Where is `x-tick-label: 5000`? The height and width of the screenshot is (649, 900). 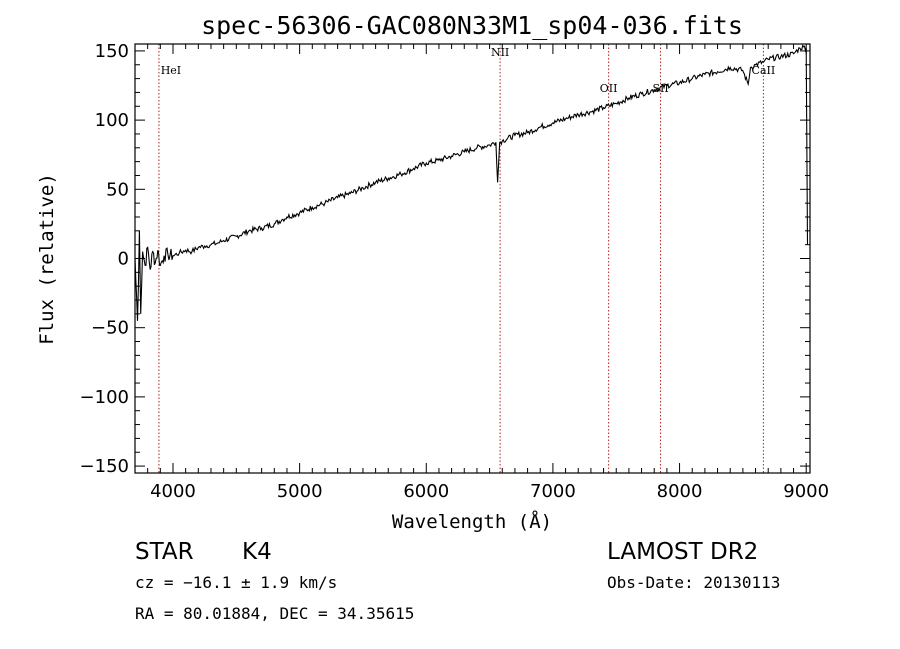
x-tick-label: 5000 is located at coordinates (300, 491).